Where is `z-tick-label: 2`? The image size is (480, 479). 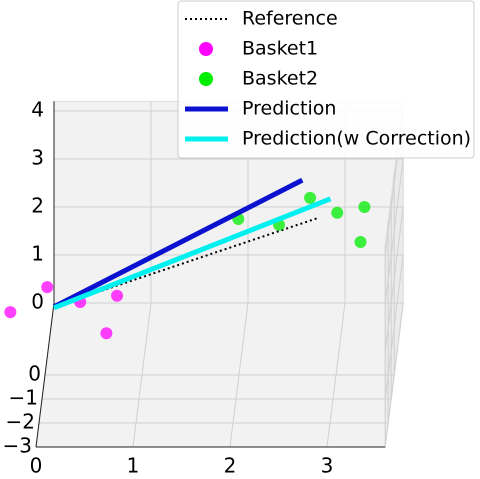 z-tick-label: 2 is located at coordinates (37, 206).